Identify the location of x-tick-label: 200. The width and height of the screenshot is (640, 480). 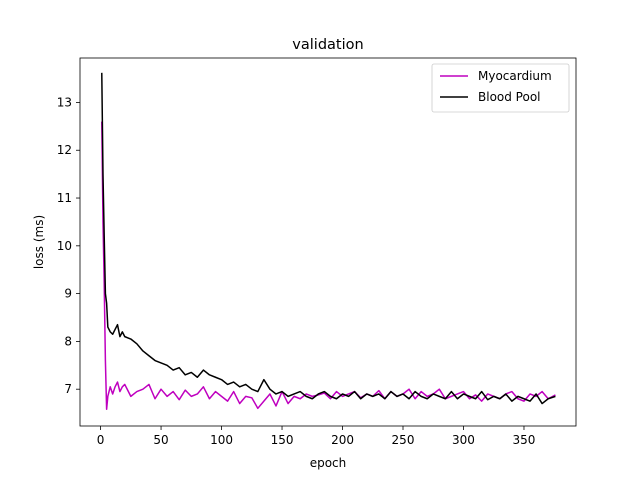
(342, 440).